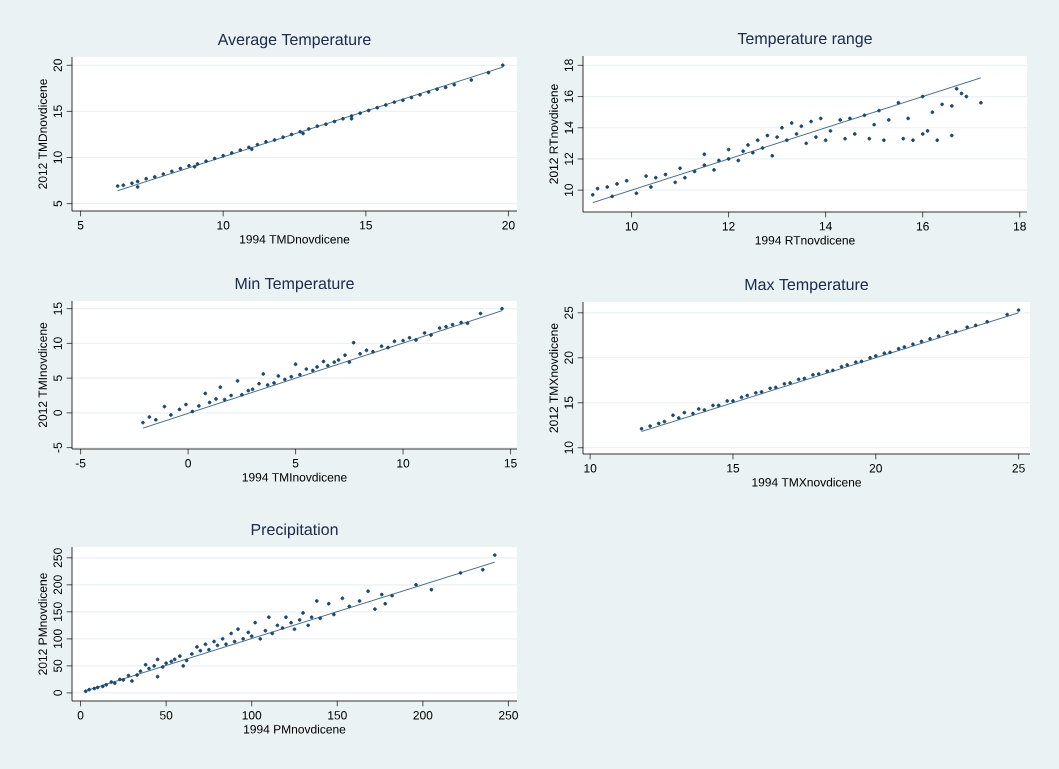 This screenshot has width=1059, height=769. I want to click on chart-title: Max Temperature, so click(807, 286).